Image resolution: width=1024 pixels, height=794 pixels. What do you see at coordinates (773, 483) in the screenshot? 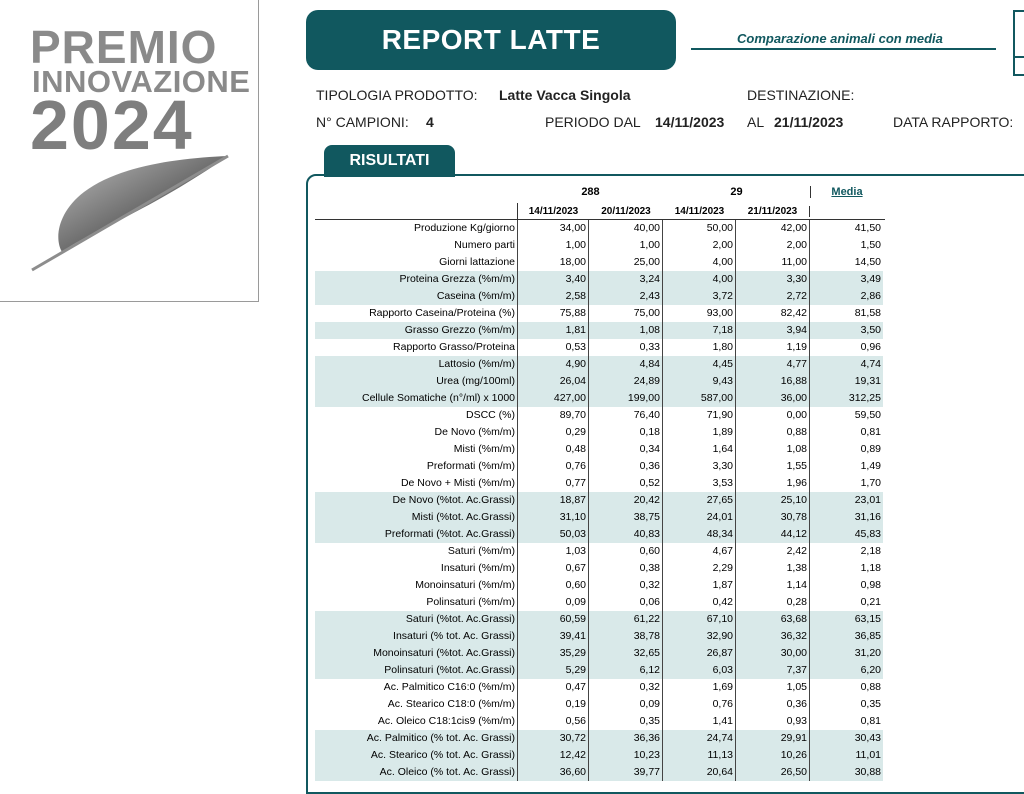
I see `row-value: 1,96` at bounding box center [773, 483].